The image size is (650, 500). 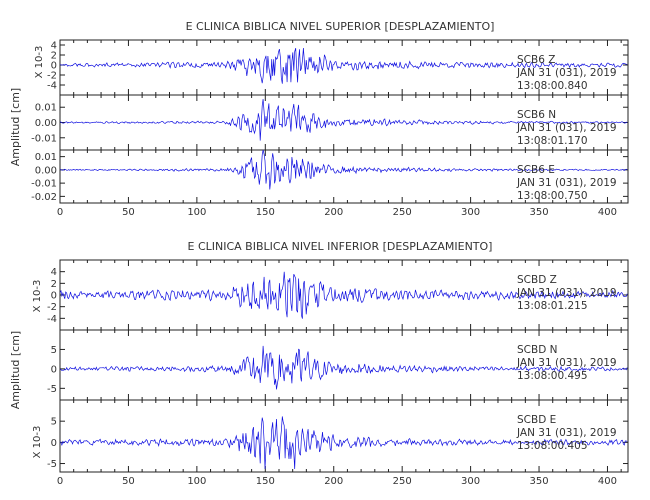 I want to click on station-time-label: 13:08:01.170, so click(x=552, y=141).